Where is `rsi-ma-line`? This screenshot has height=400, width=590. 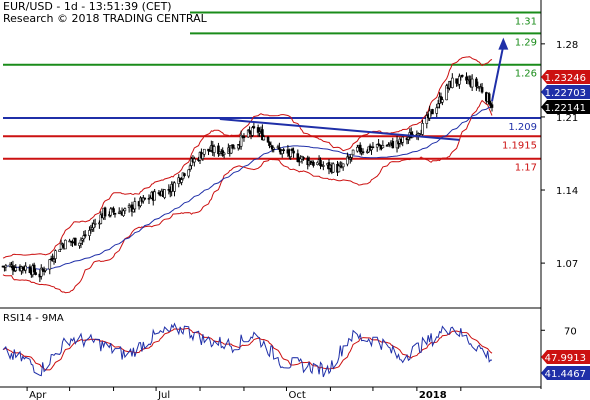
rsi-ma-line is located at coordinates (247, 349).